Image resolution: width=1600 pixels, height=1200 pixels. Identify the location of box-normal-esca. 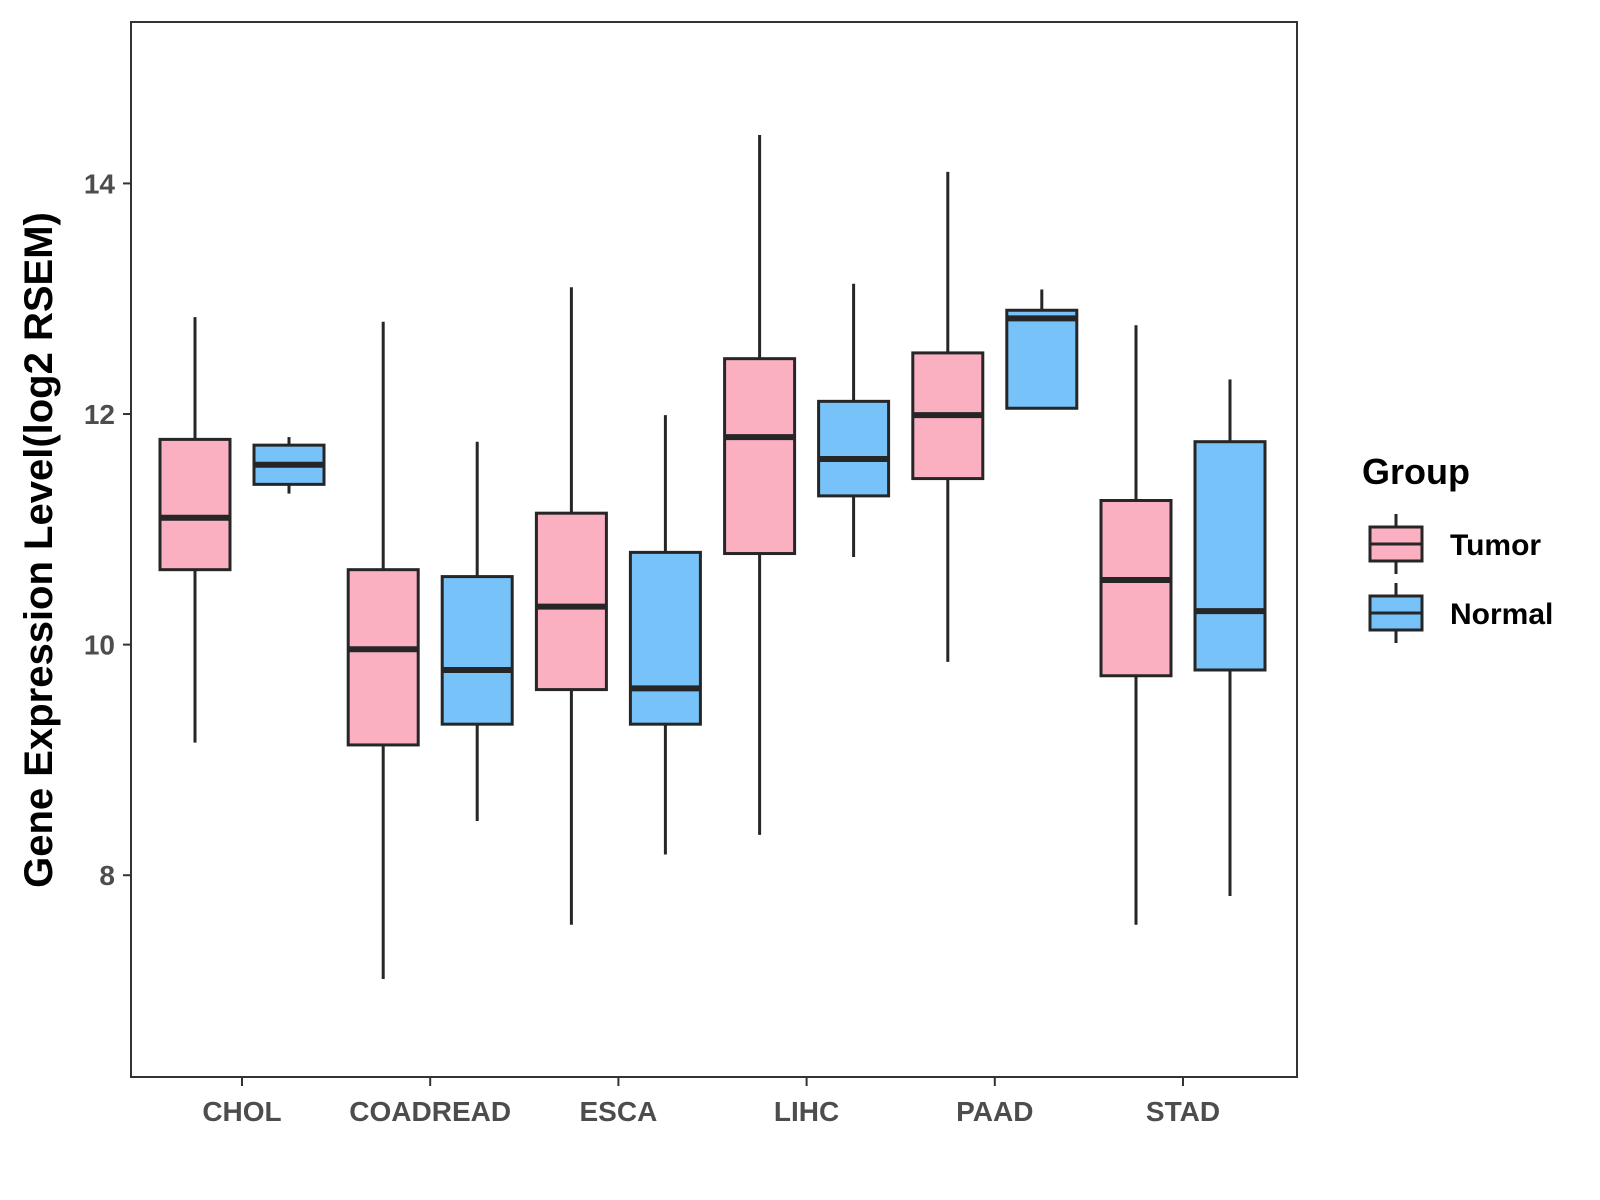
(665, 635).